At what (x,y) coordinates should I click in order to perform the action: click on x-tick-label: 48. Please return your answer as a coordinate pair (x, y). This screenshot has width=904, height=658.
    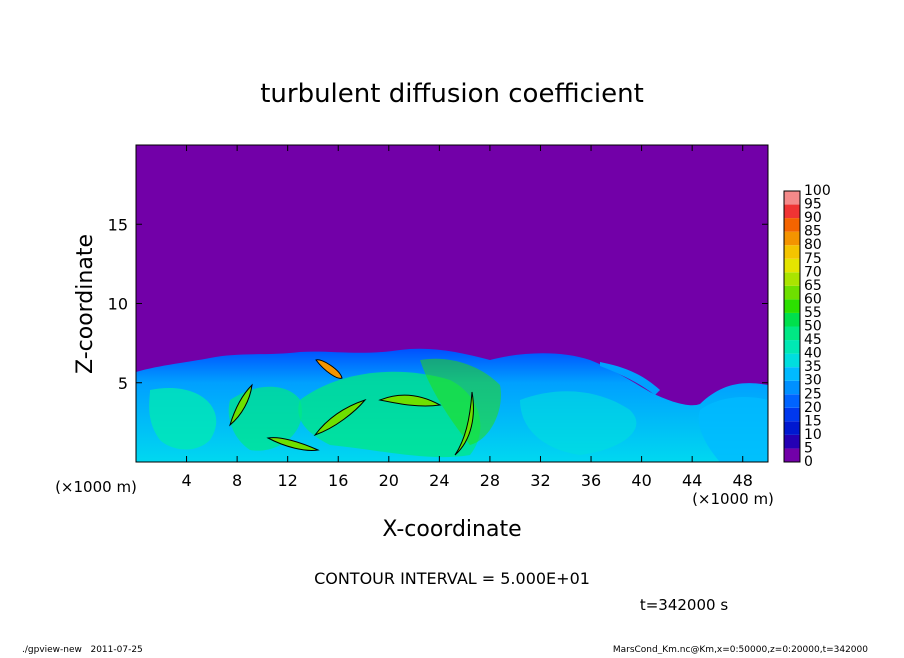
    Looking at the image, I should click on (743, 480).